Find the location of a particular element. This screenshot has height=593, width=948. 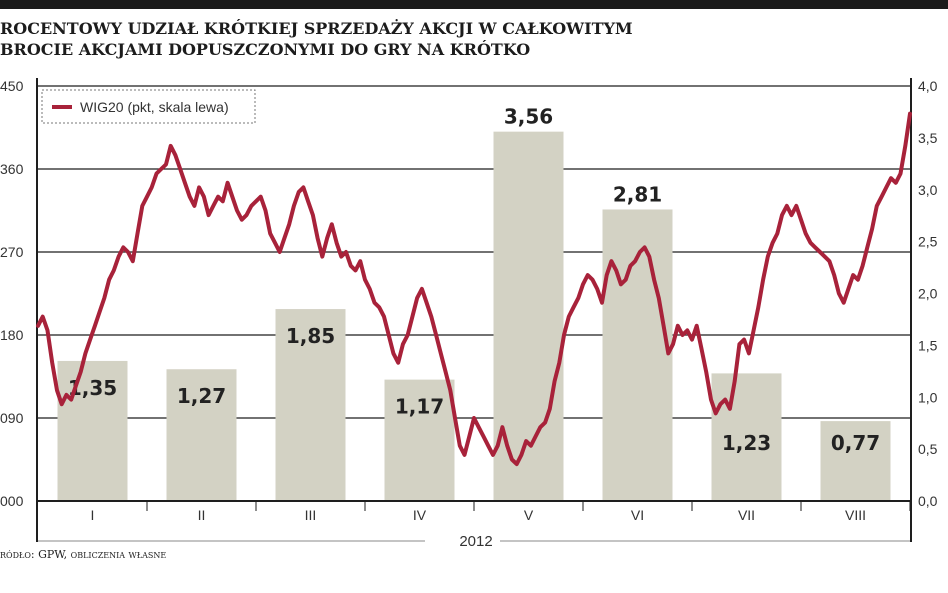

bar-value-label: 1,23 is located at coordinates (746, 443).